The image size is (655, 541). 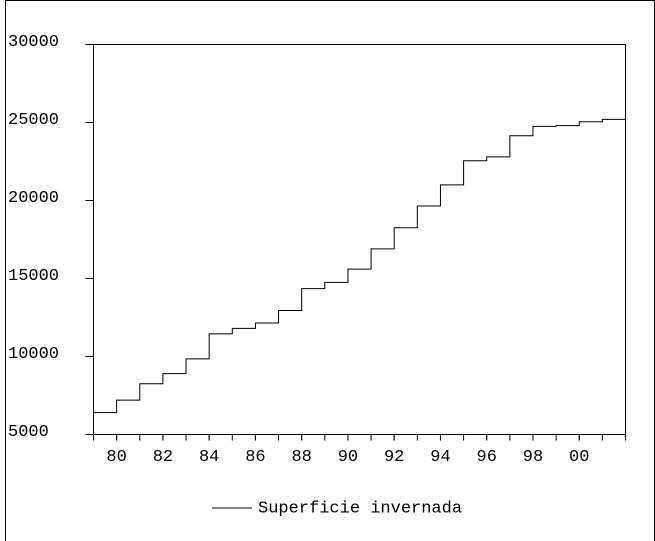 What do you see at coordinates (33, 120) in the screenshot?
I see `y-tick-label: 25000` at bounding box center [33, 120].